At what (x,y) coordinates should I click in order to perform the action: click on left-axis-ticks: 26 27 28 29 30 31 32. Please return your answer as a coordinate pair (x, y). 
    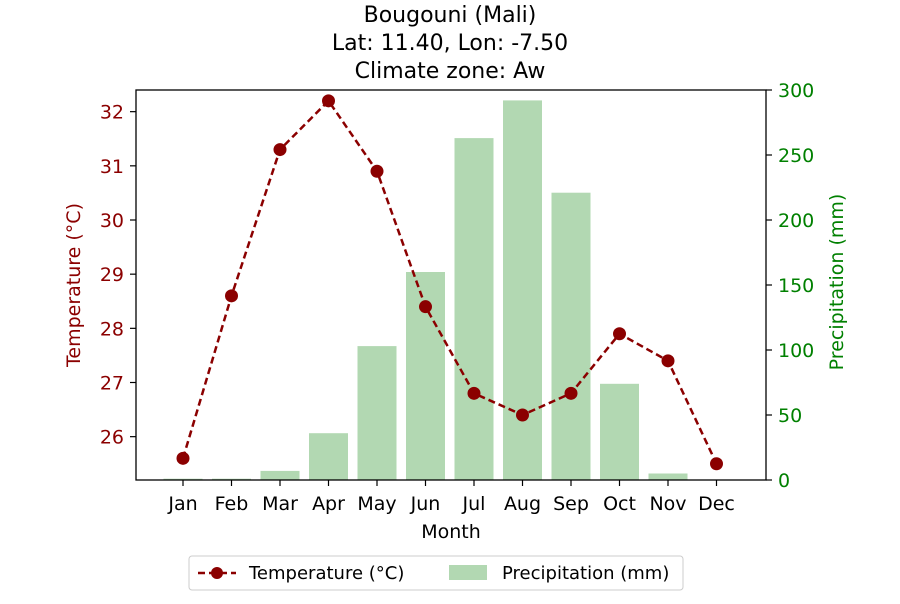
    Looking at the image, I should click on (118, 275).